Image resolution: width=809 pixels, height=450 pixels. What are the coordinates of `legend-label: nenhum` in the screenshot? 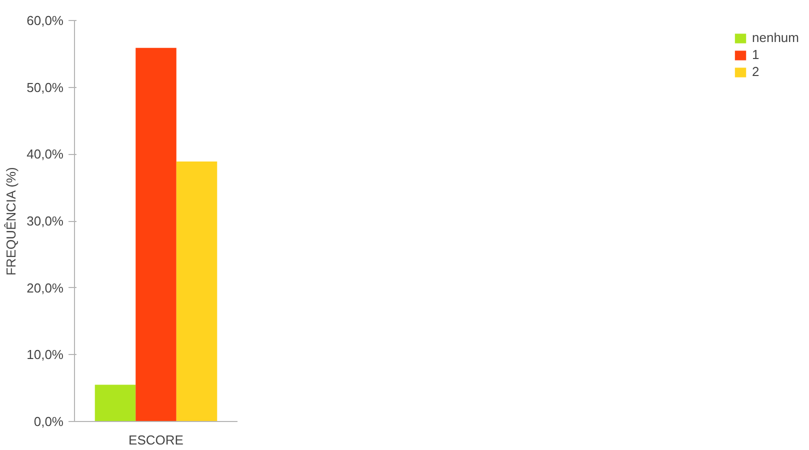 It's located at (775, 37).